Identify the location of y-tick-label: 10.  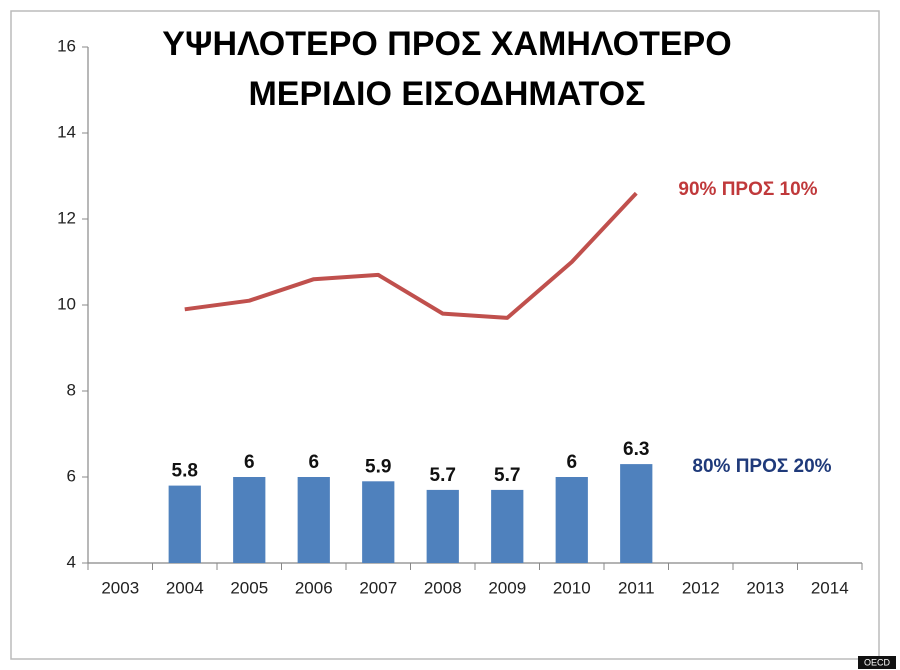
(66, 303).